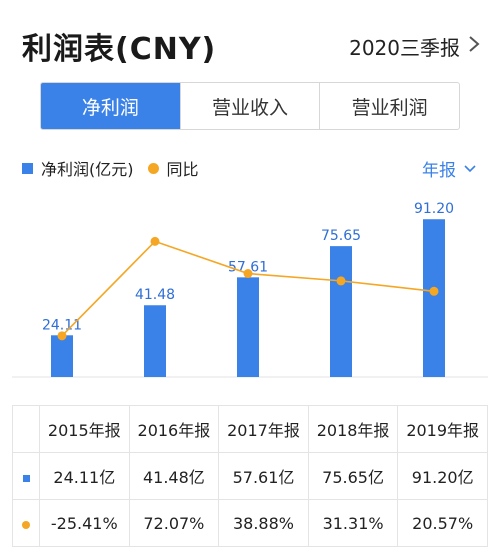 This screenshot has height=549, width=500. I want to click on bar-2017年报, so click(248, 327).